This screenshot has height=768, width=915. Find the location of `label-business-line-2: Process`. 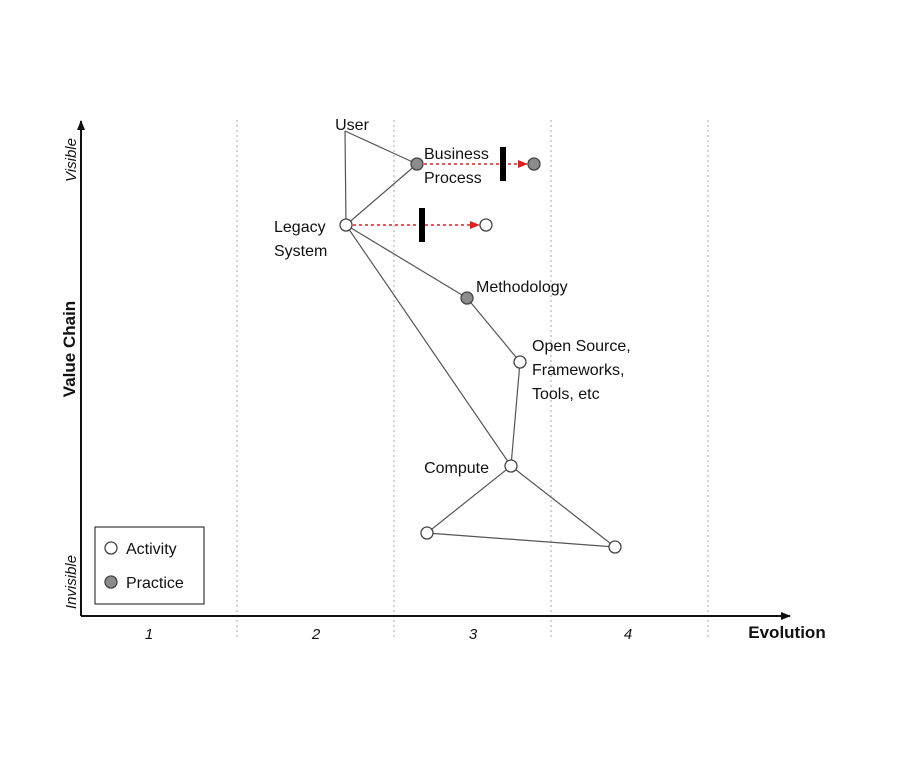

label-business-line-2: Process is located at coordinates (453, 178).